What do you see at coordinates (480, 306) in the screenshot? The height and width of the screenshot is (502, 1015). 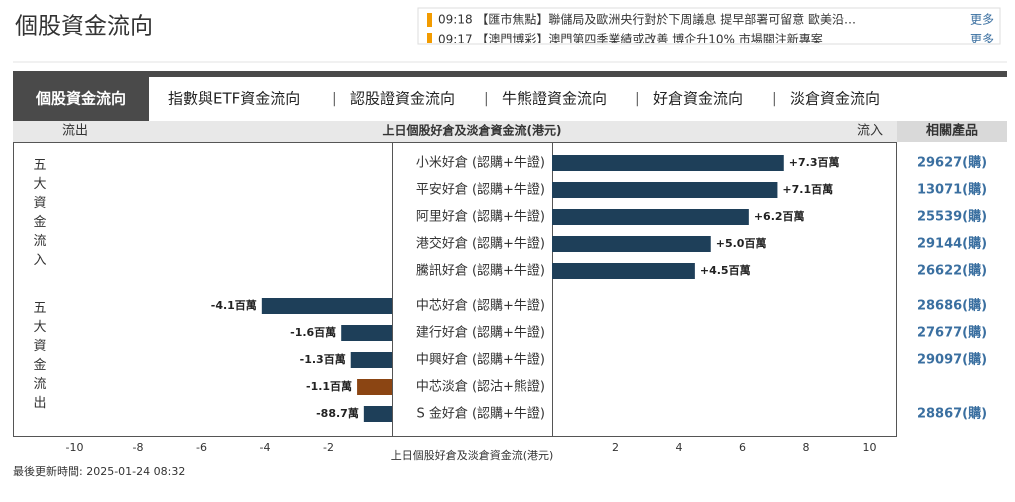 I see `category-label: 中芯好倉 (認購+牛證)` at bounding box center [480, 306].